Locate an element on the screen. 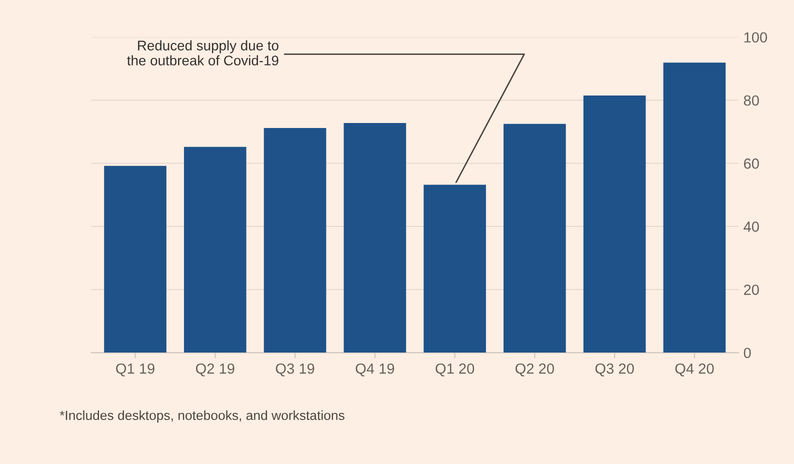 The height and width of the screenshot is (464, 794). y-tick-label: 0 is located at coordinates (747, 353).